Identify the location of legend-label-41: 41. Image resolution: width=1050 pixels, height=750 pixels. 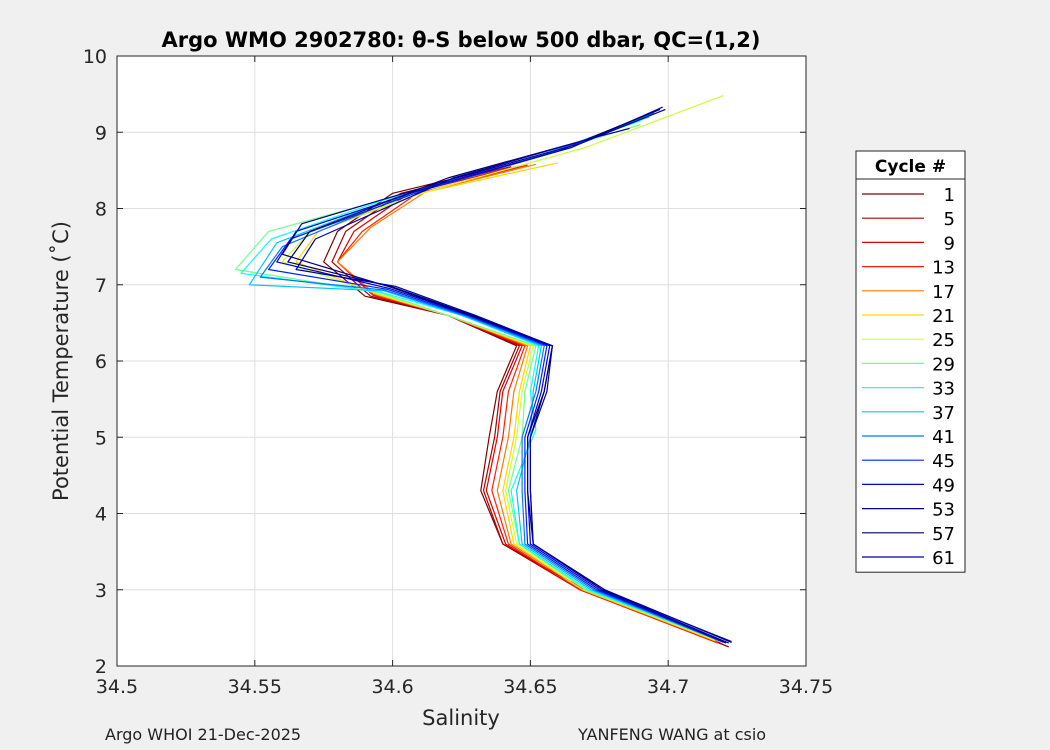
(943, 437).